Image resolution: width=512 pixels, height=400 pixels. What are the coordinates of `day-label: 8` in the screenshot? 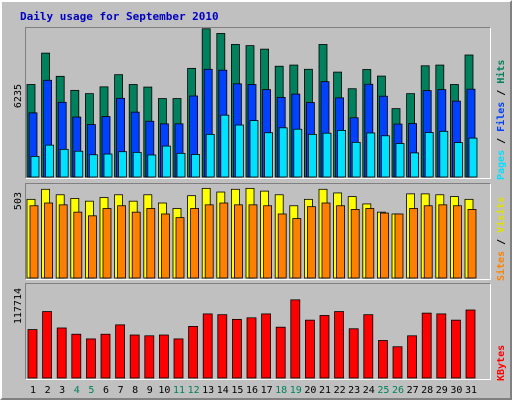 It's located at (135, 390).